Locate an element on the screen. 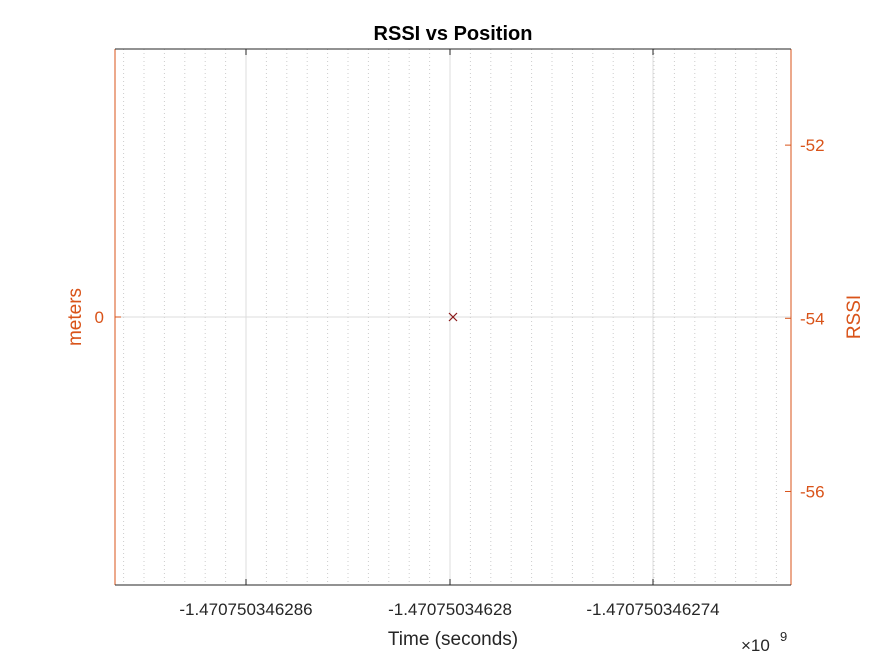 The image size is (875, 656). x-tick-label: -1.470750346286 is located at coordinates (245, 609).